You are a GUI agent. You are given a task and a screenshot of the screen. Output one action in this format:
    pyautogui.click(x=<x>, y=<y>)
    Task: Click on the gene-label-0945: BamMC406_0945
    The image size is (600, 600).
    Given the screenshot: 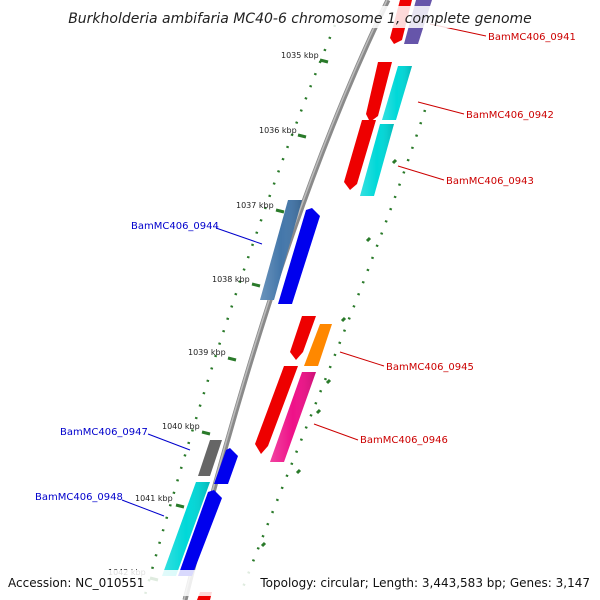 What is the action you would take?
    pyautogui.click(x=430, y=367)
    